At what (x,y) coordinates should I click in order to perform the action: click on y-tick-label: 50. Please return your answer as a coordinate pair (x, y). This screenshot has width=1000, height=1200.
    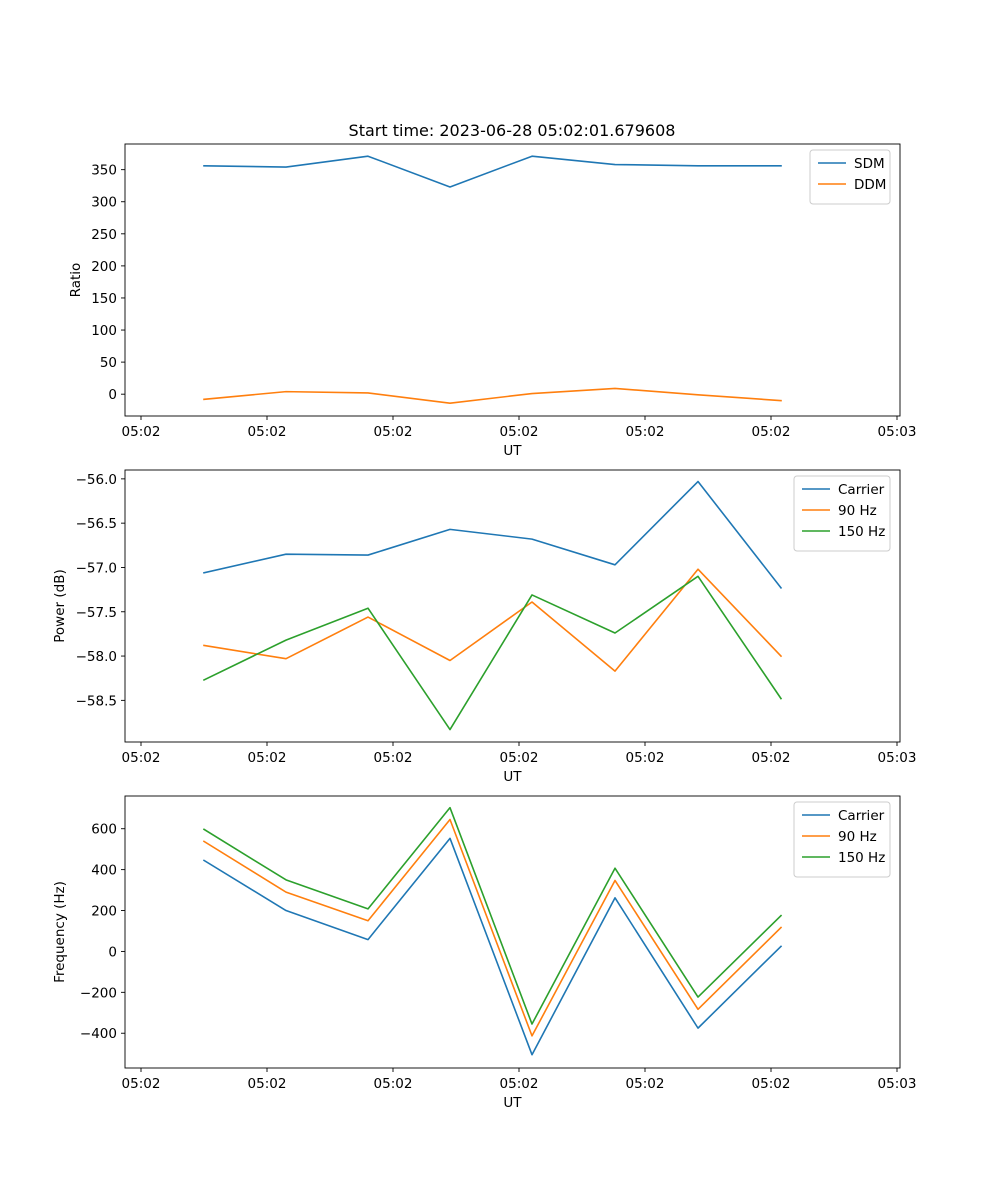
    Looking at the image, I should click on (108, 363).